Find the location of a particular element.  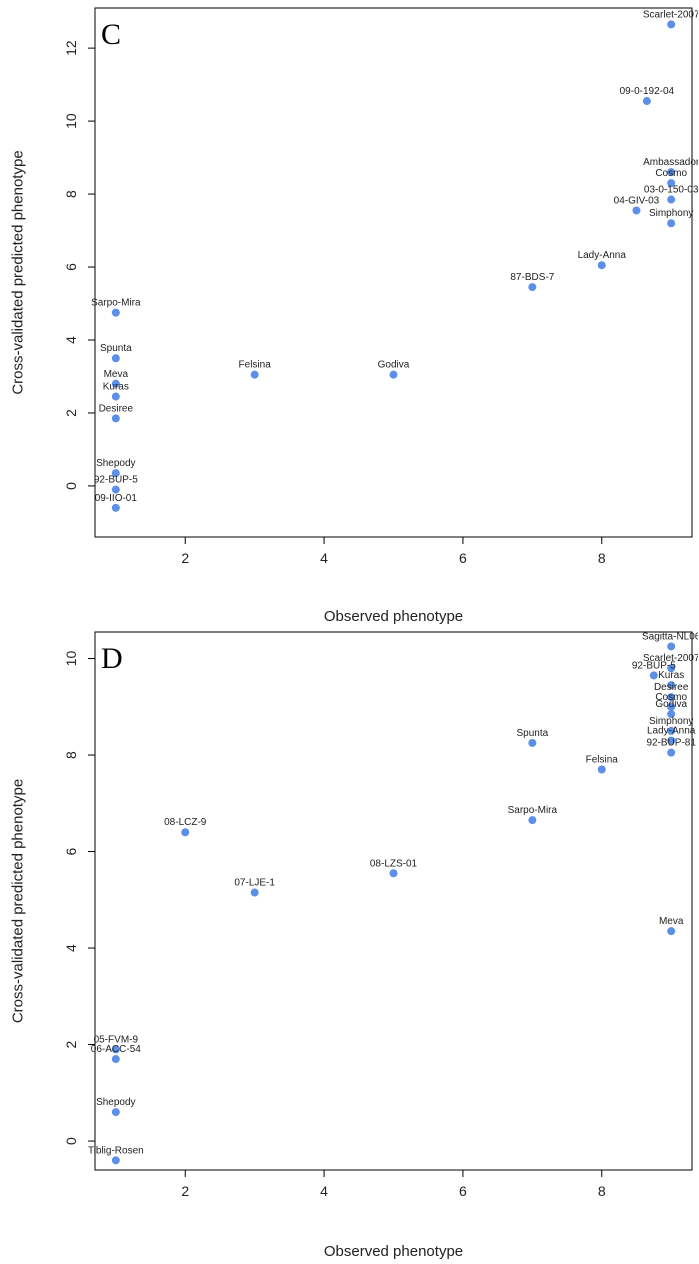

point-label: 05-FVM-9 is located at coordinates (116, 1039).